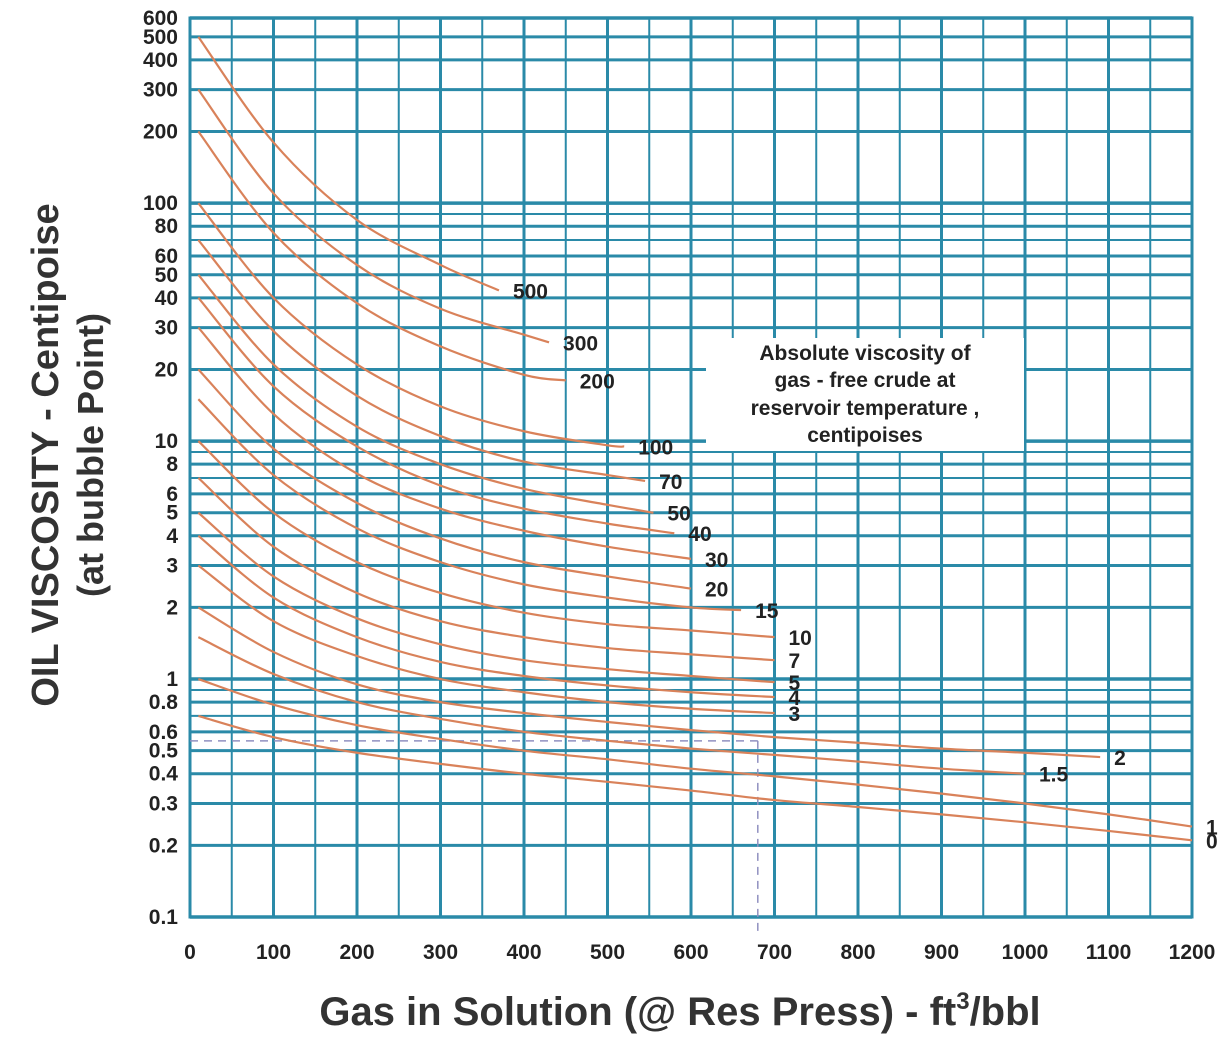 Image resolution: width=1218 pixels, height=1039 pixels. Describe the element at coordinates (774, 952) in the screenshot. I see `x-tick-label: 700` at that location.